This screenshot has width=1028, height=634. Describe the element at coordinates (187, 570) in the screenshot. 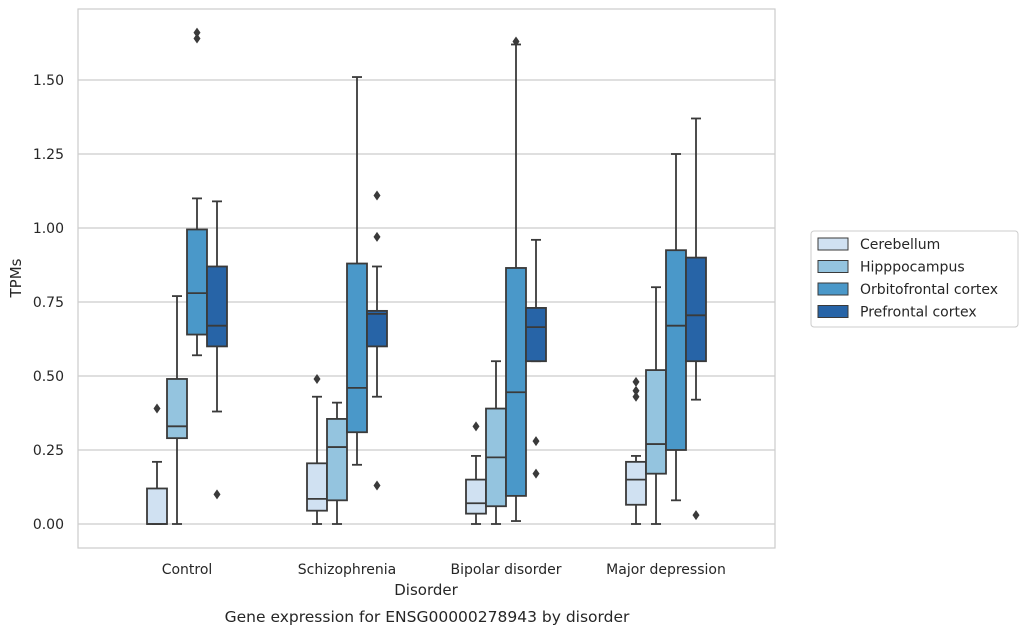

I see `x-tick-label: Control` at that location.